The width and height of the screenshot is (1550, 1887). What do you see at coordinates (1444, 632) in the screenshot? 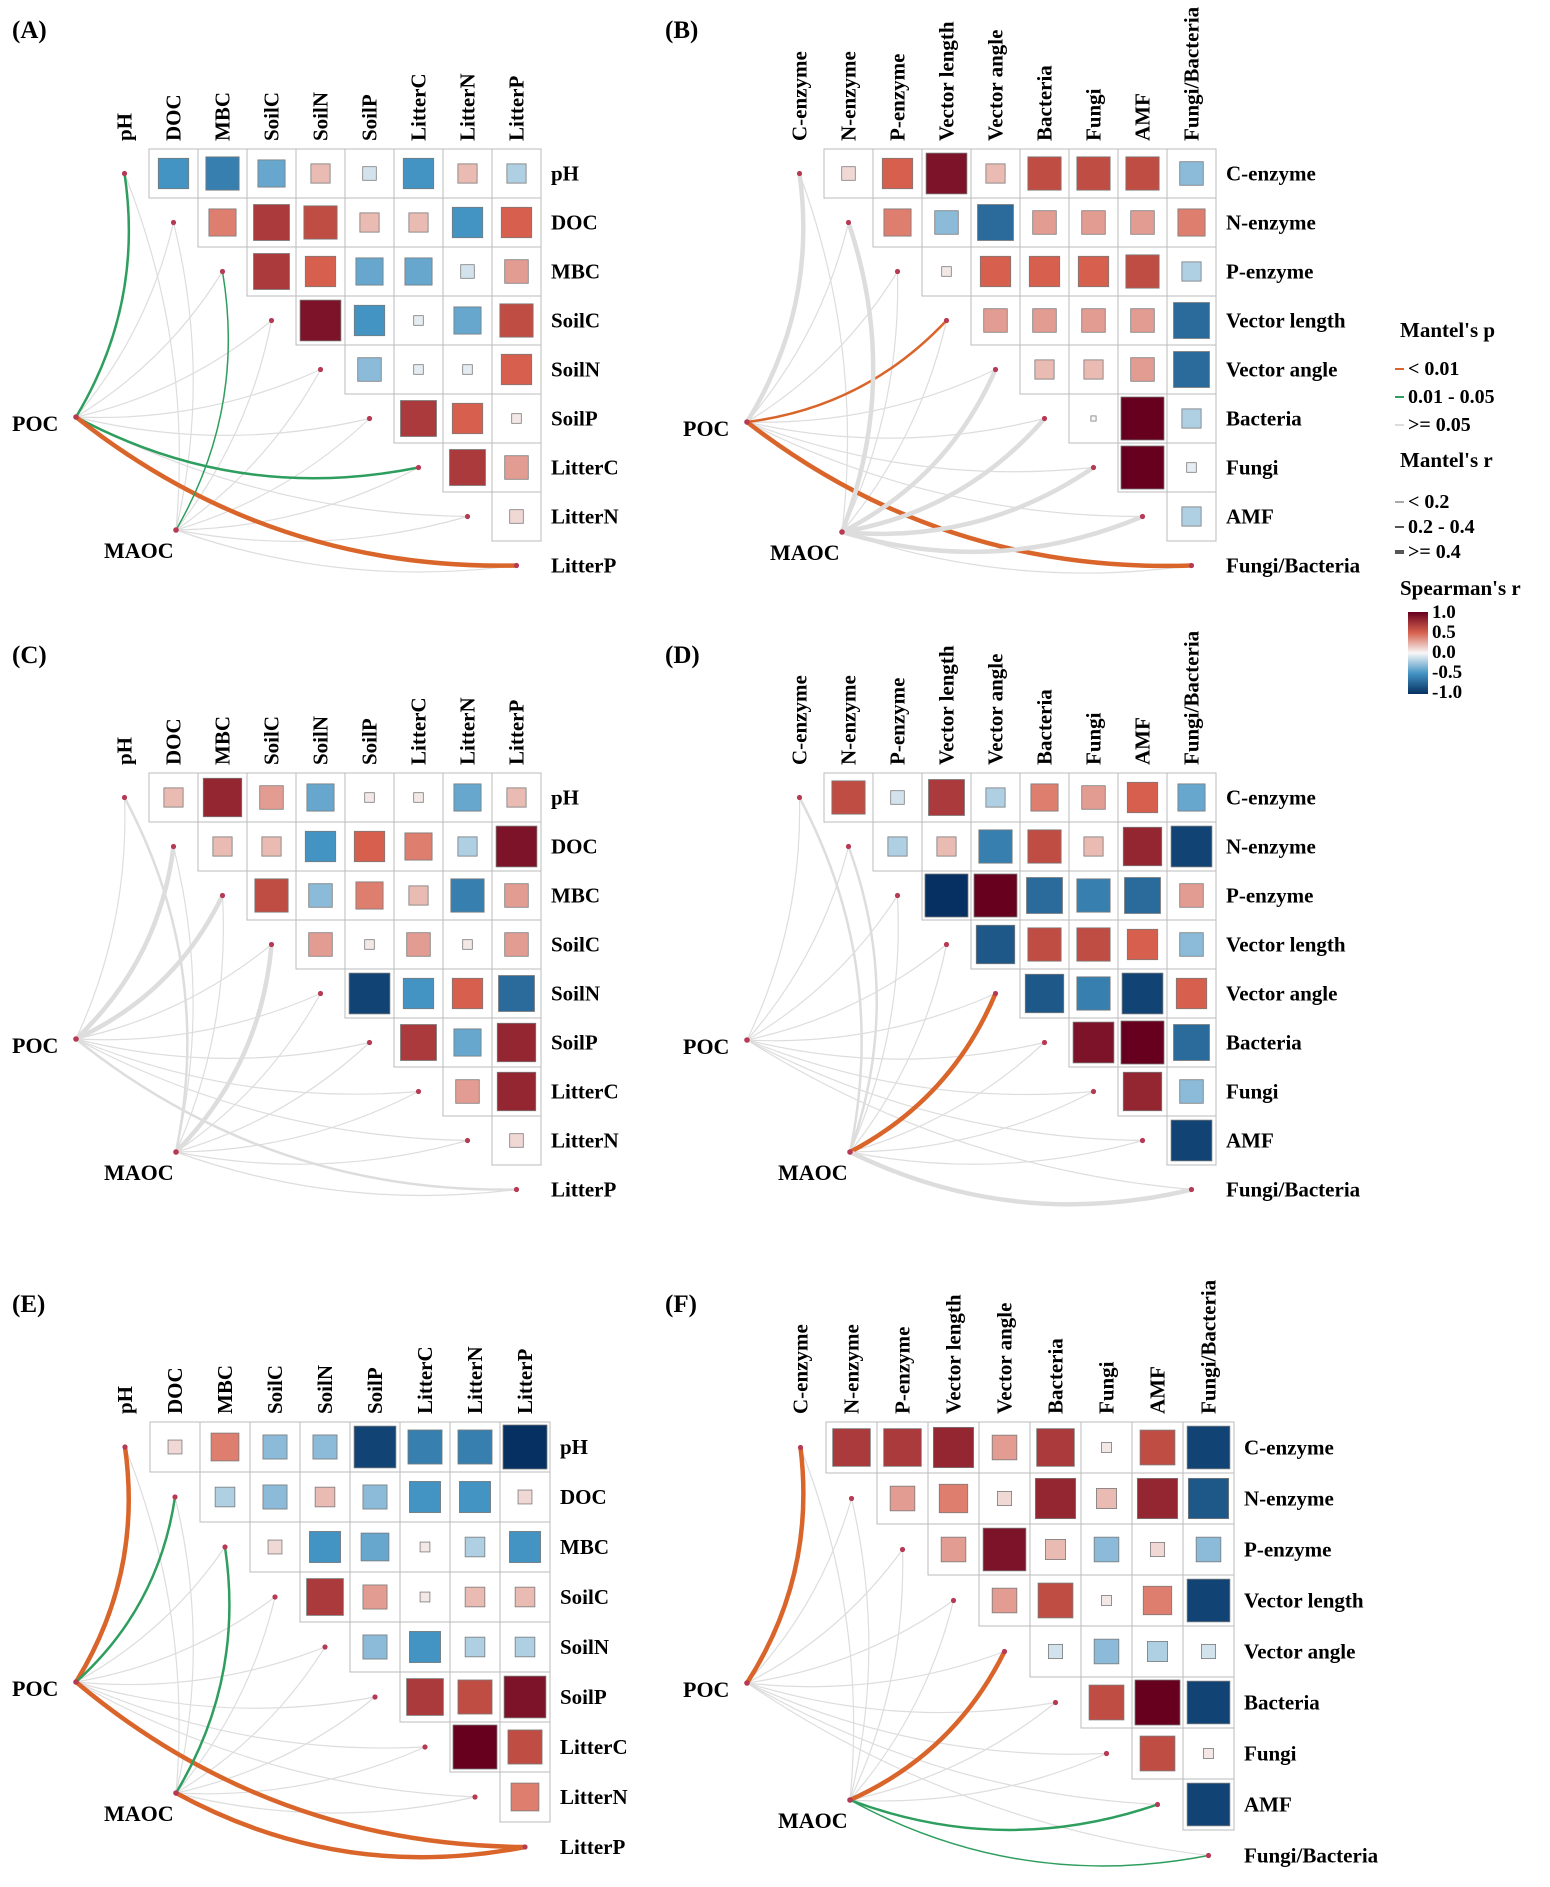
I see `legend-spearman-tick: 0.5` at bounding box center [1444, 632].